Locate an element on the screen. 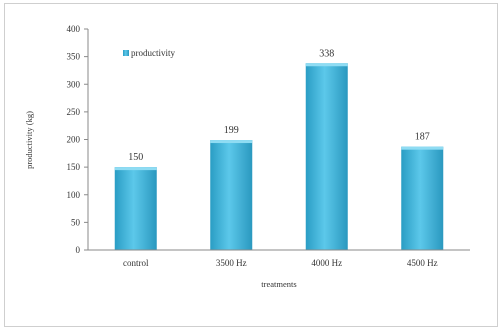  y-axis-title: productivity (kg) is located at coordinates (29, 140).